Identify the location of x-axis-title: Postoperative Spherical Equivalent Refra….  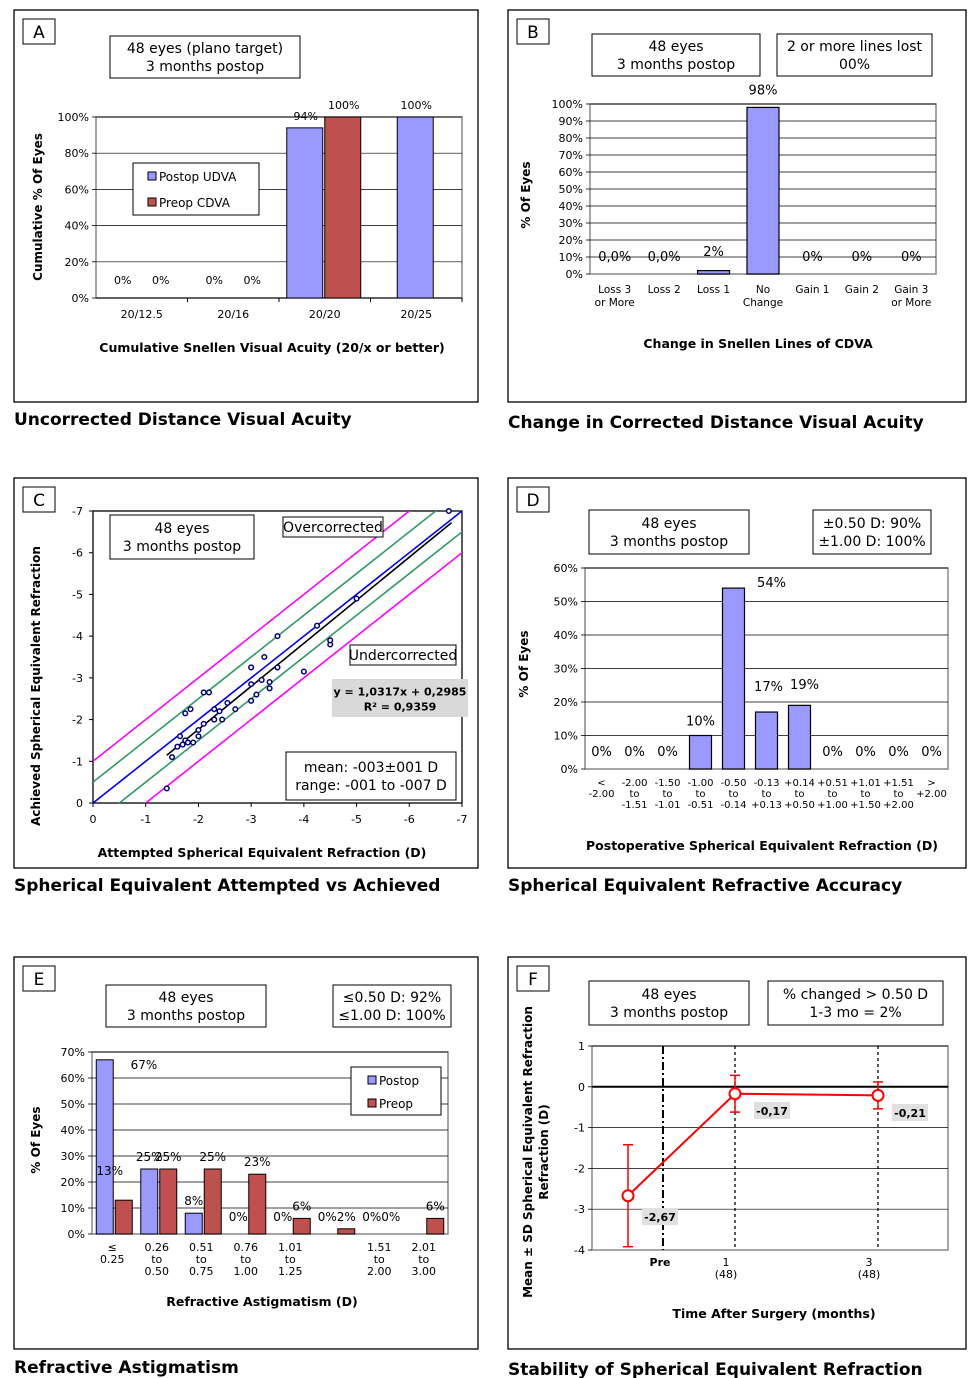
(762, 845).